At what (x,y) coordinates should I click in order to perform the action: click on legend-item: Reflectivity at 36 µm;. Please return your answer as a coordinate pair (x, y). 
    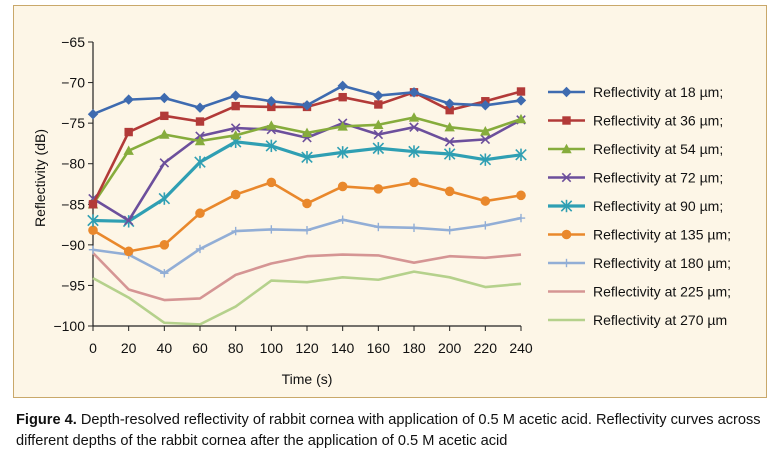
    Looking at the image, I should click on (635, 121).